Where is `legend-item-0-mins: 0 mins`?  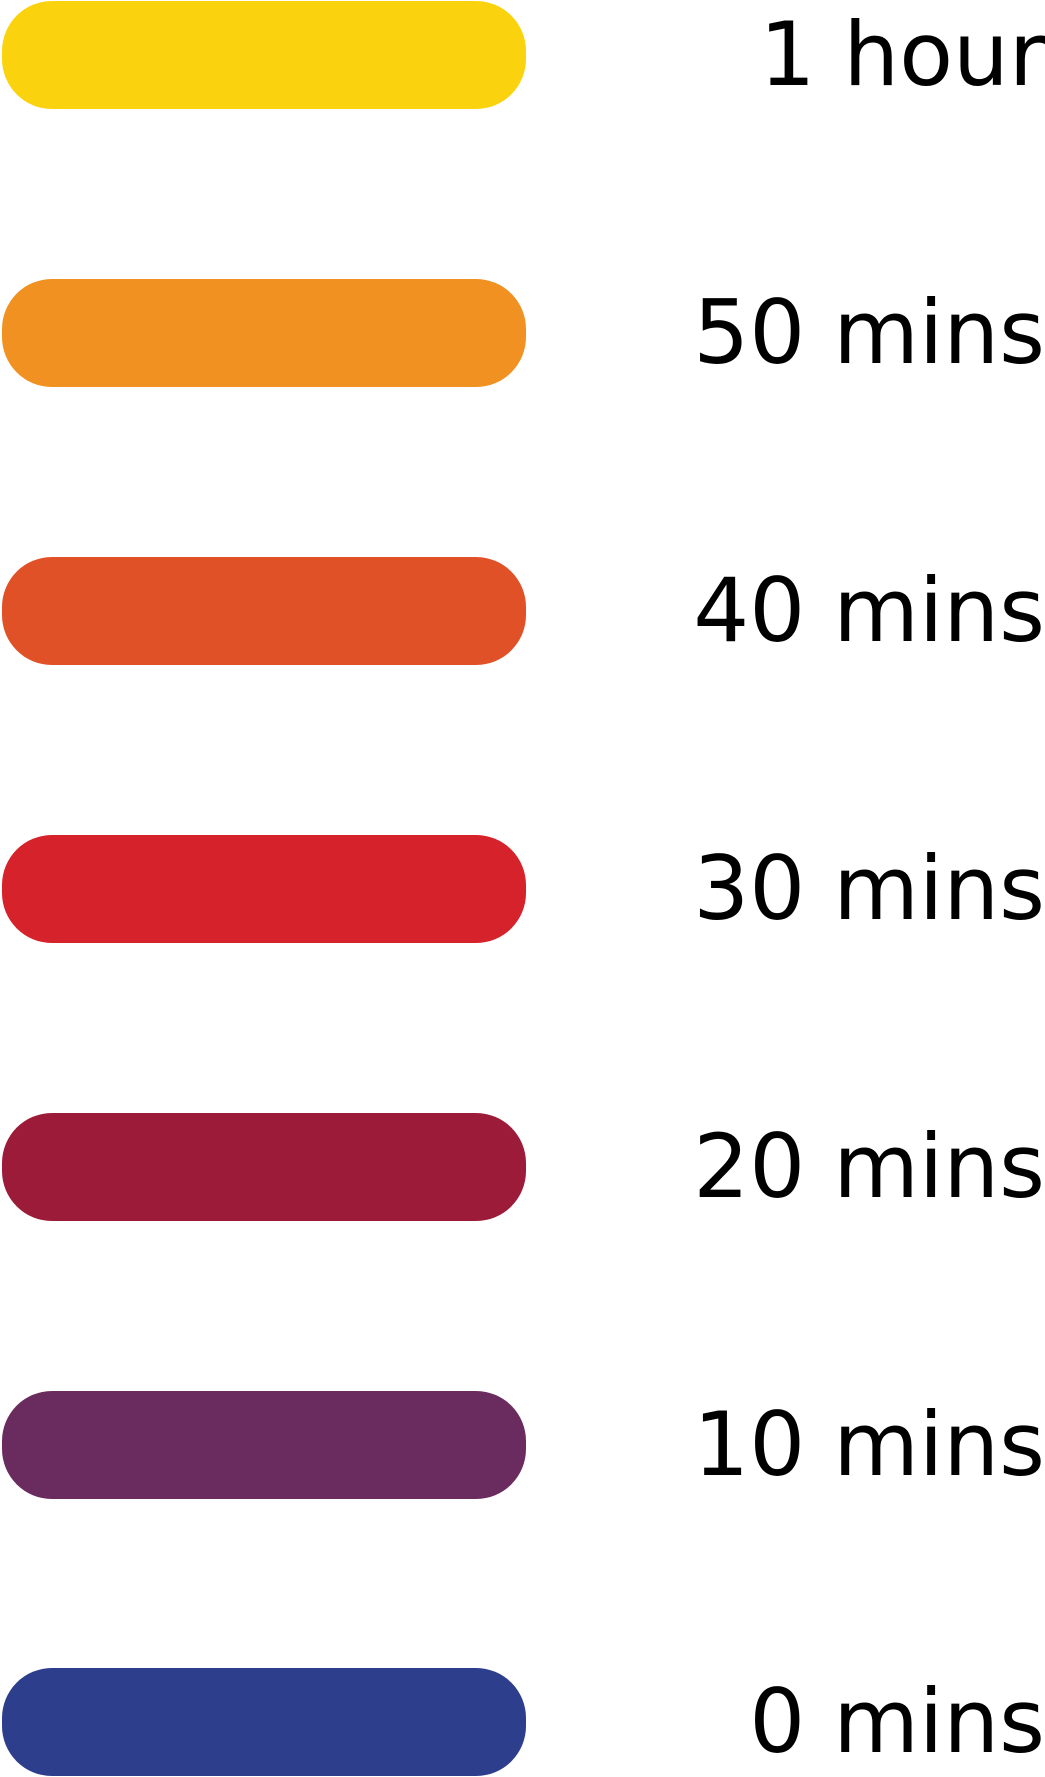
legend-item-0-mins: 0 mins is located at coordinates (522, 1722).